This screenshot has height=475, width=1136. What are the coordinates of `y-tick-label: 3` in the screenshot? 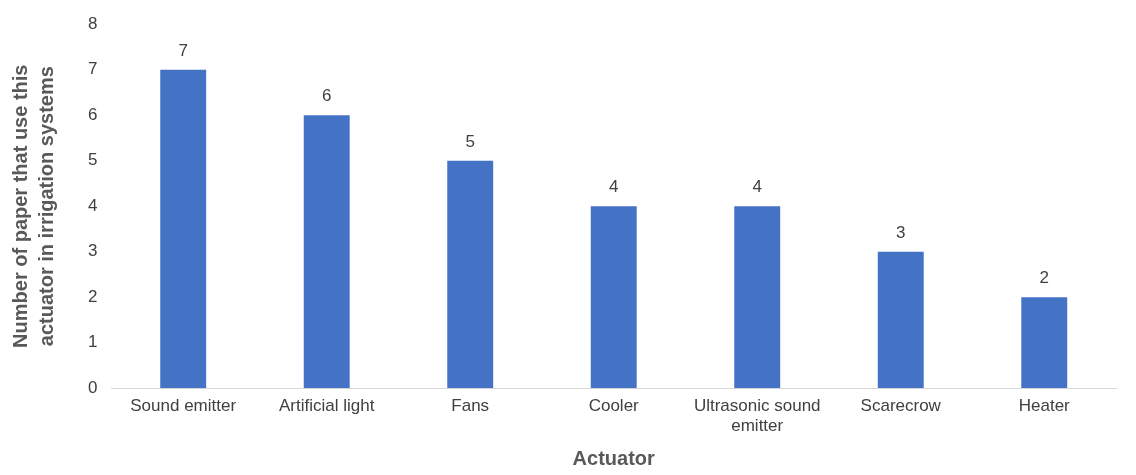 It's located at (92, 251).